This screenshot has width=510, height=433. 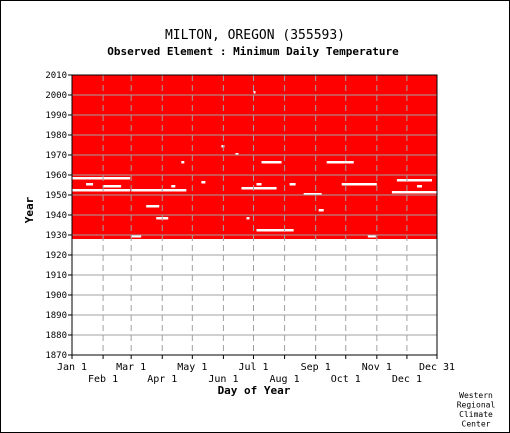 What do you see at coordinates (346, 379) in the screenshot?
I see `x-tick-label: Oct 1` at bounding box center [346, 379].